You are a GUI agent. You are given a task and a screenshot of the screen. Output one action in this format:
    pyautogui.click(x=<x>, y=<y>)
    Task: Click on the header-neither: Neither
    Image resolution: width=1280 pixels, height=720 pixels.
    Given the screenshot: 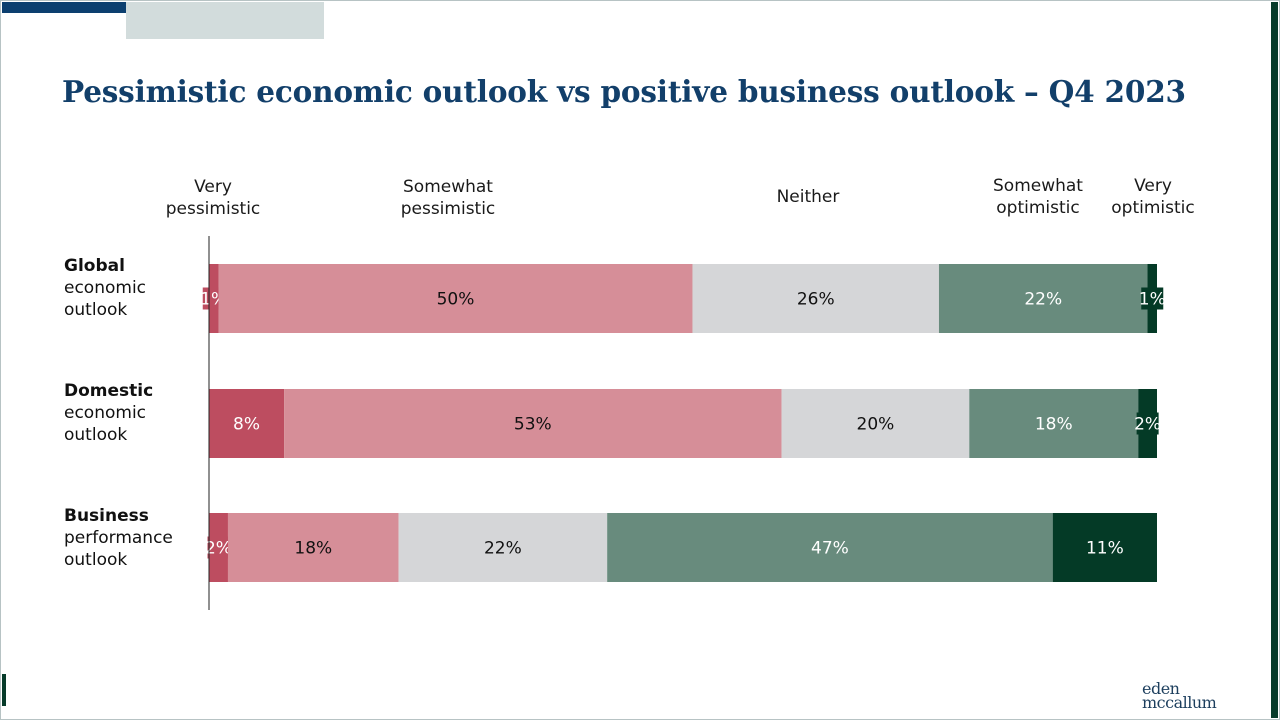 What is the action you would take?
    pyautogui.click(x=808, y=197)
    